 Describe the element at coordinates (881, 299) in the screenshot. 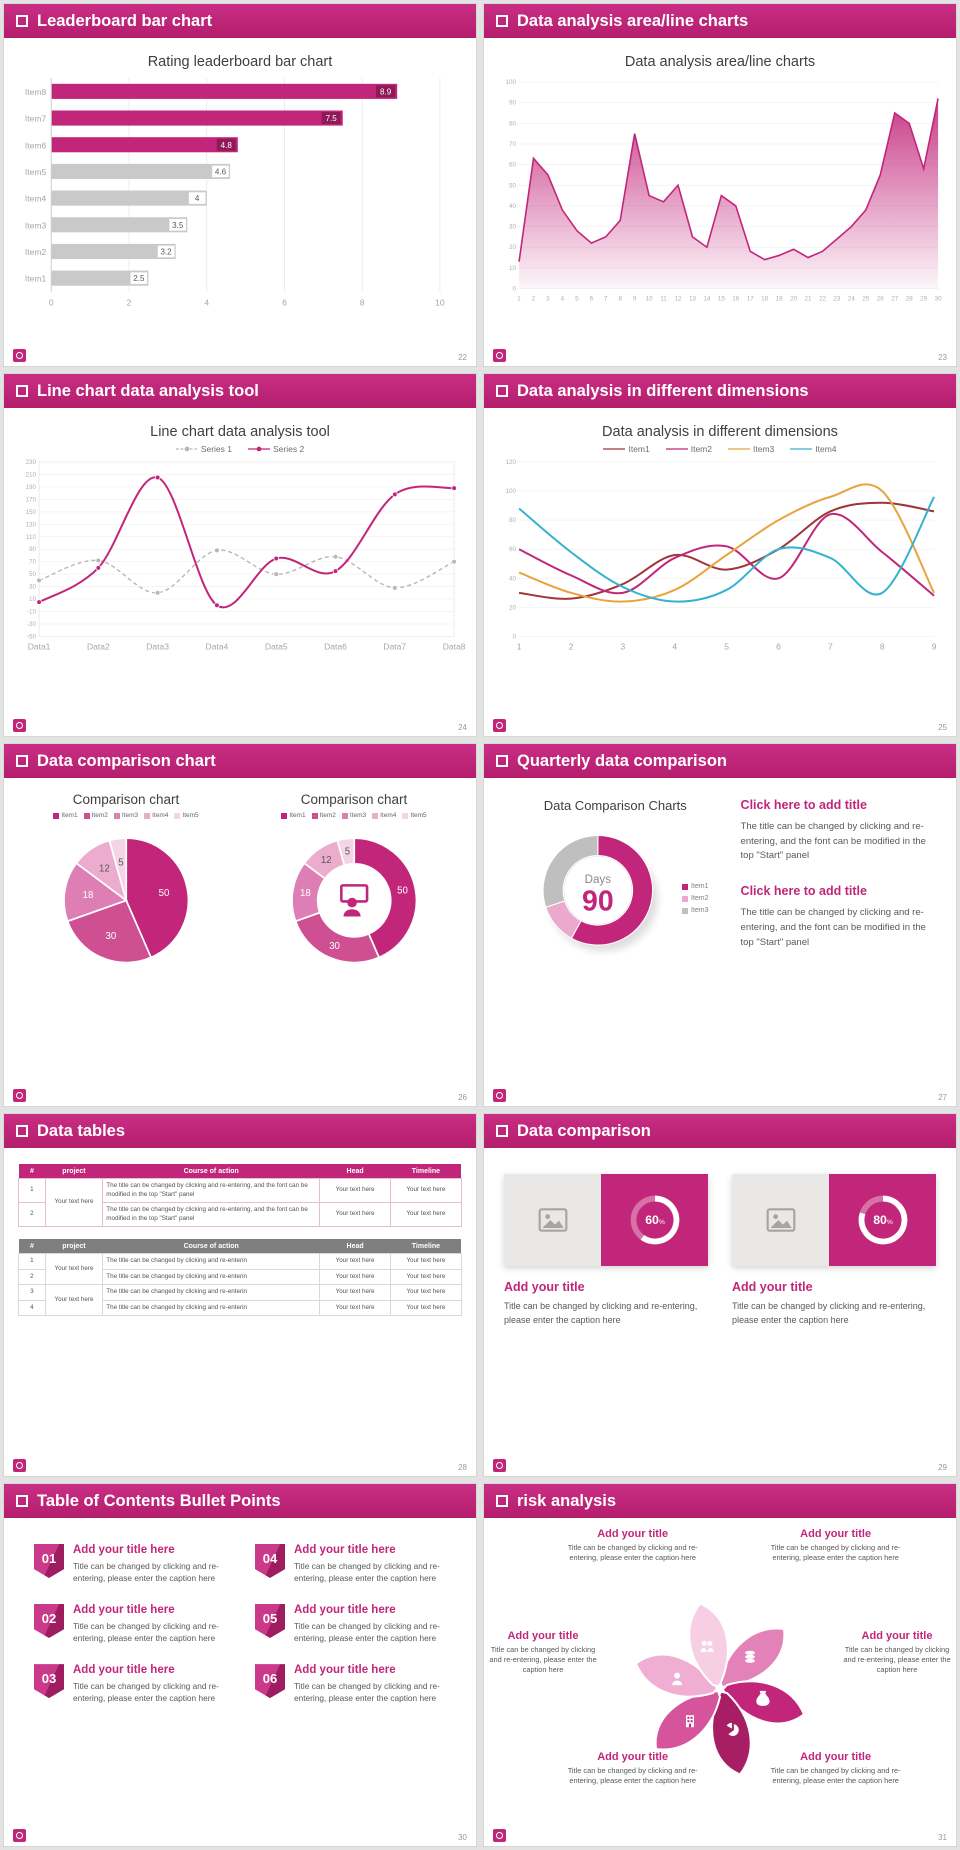

I see `svg-text: 26` at that location.